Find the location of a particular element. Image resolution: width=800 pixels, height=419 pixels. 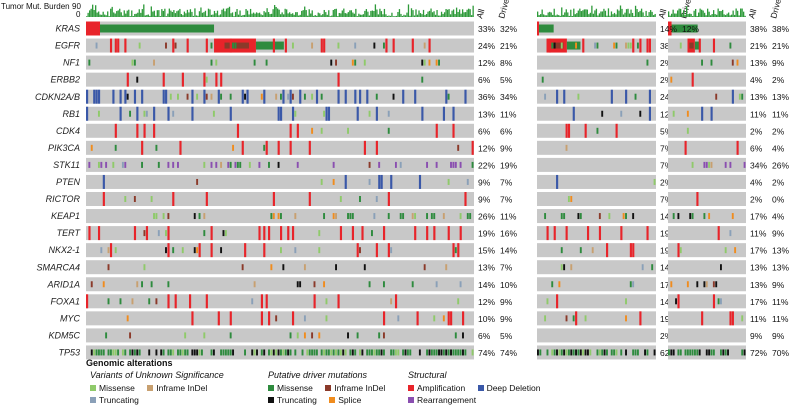

pct-all-1: 12% is located at coordinates (486, 302).